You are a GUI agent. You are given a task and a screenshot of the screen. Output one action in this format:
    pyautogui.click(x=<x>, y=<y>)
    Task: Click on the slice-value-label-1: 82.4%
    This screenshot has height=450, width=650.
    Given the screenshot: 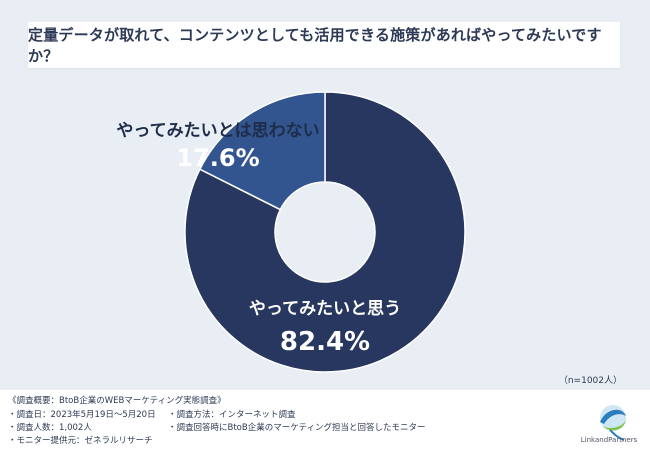 What is the action you would take?
    pyautogui.click(x=325, y=342)
    